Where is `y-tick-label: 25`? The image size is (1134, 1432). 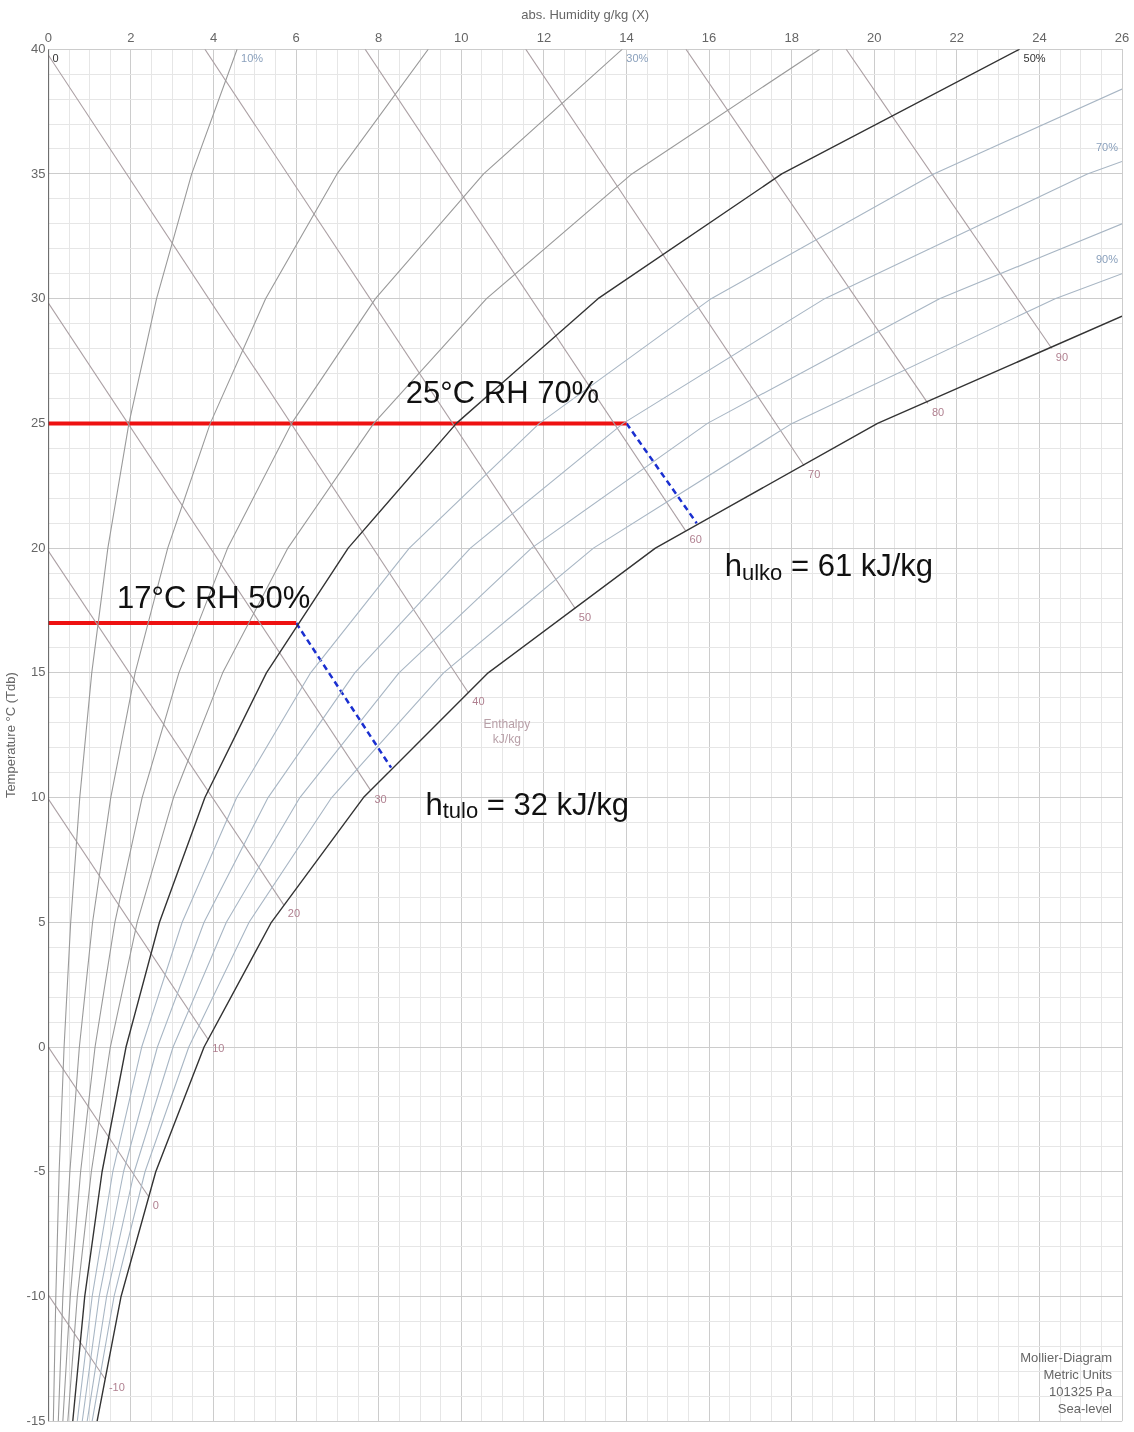
y-tick-label: 25 is located at coordinates (38, 422).